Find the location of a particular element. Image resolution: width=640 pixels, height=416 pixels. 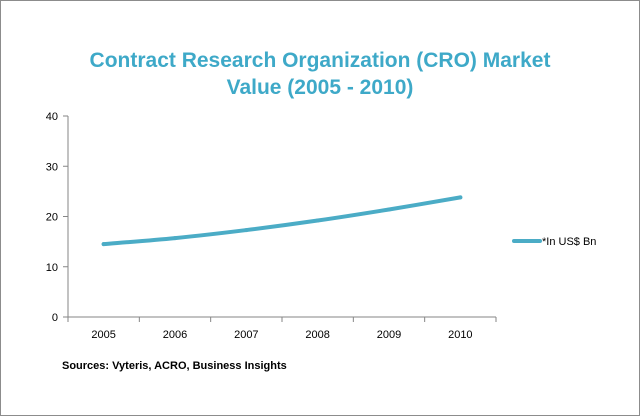

data-point-2009 is located at coordinates (389, 209).